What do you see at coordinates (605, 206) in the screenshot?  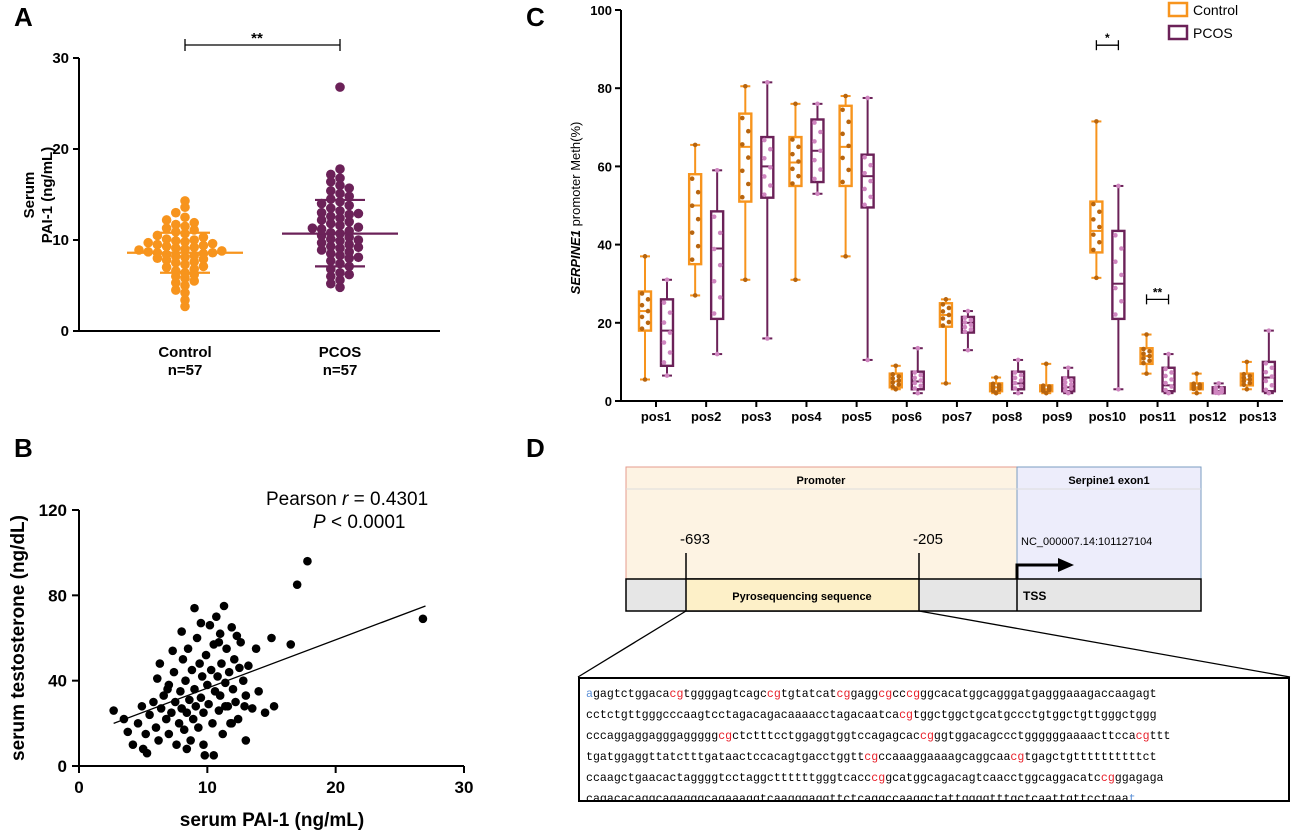 I see `panel-c-y-ticks: 0 20 40 60 80 100` at bounding box center [605, 206].